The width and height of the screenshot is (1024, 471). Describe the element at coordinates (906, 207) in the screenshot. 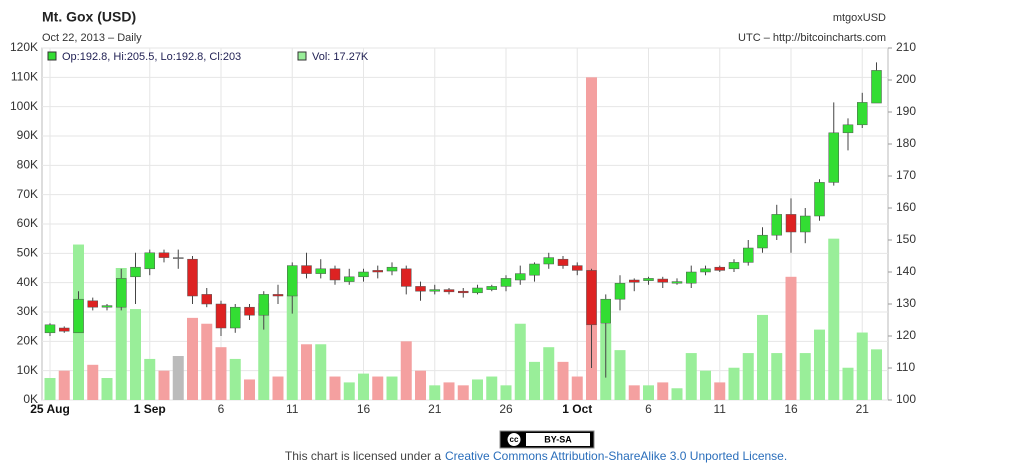

I see `y2-tick-label: 160` at that location.